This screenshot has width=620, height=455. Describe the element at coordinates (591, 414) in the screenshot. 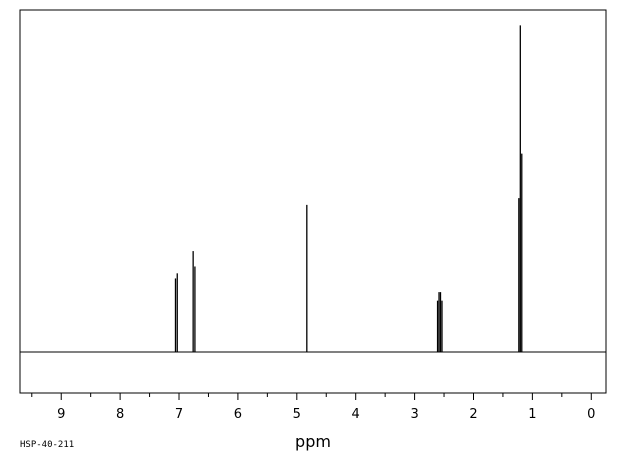

I see `x-tick-label-0: 0` at that location.